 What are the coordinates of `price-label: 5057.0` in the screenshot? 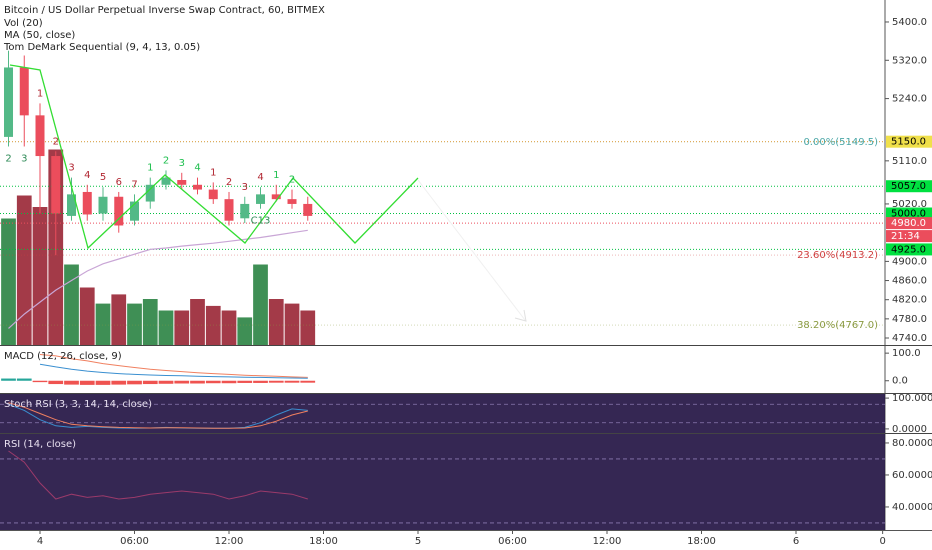 It's located at (908, 186).